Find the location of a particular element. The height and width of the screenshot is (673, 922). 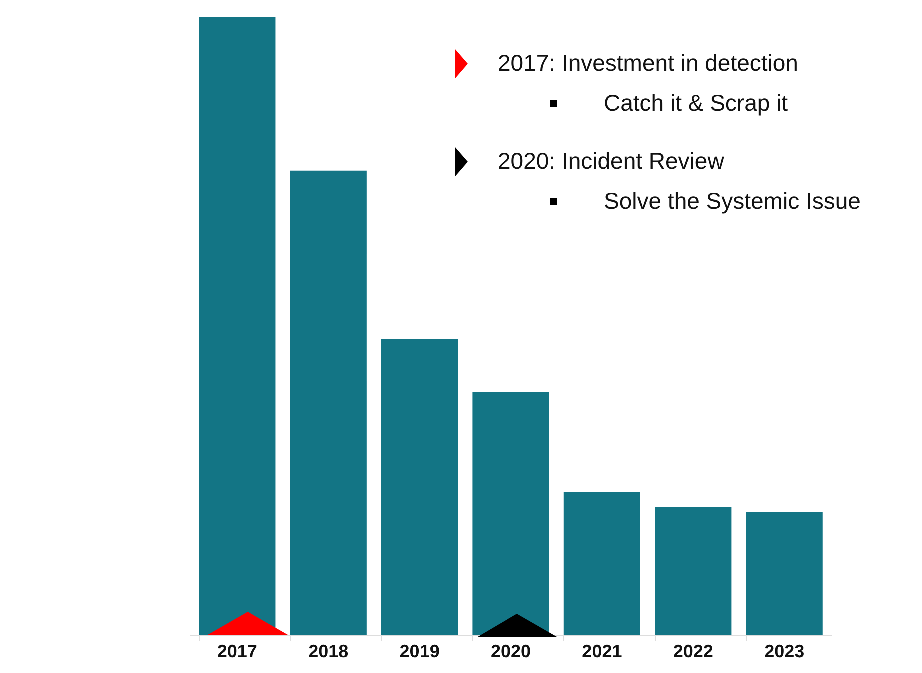

annotation: Solve the Systemic Issue is located at coordinates (732, 201).